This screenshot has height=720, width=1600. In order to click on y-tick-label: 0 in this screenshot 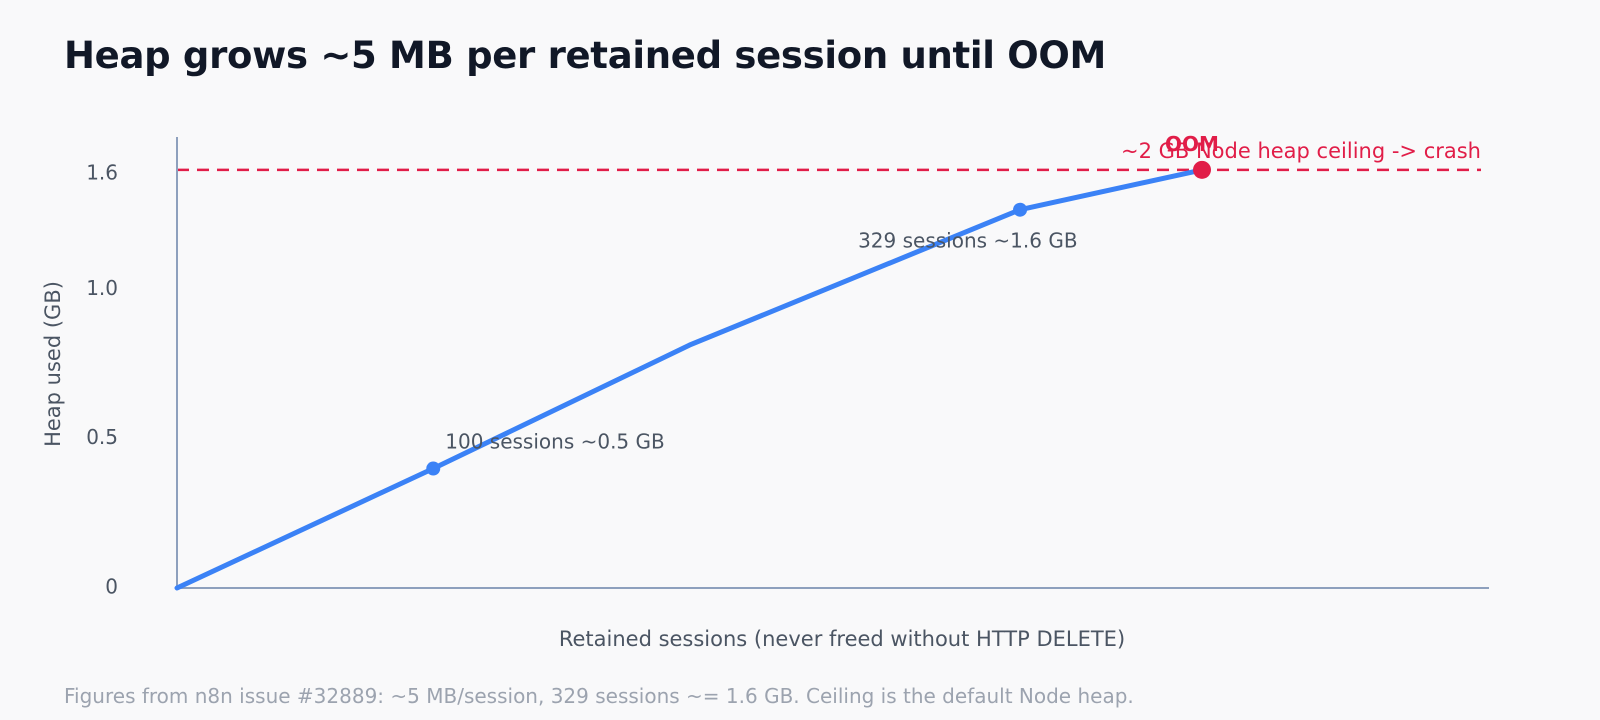, I will do `click(111, 587)`.